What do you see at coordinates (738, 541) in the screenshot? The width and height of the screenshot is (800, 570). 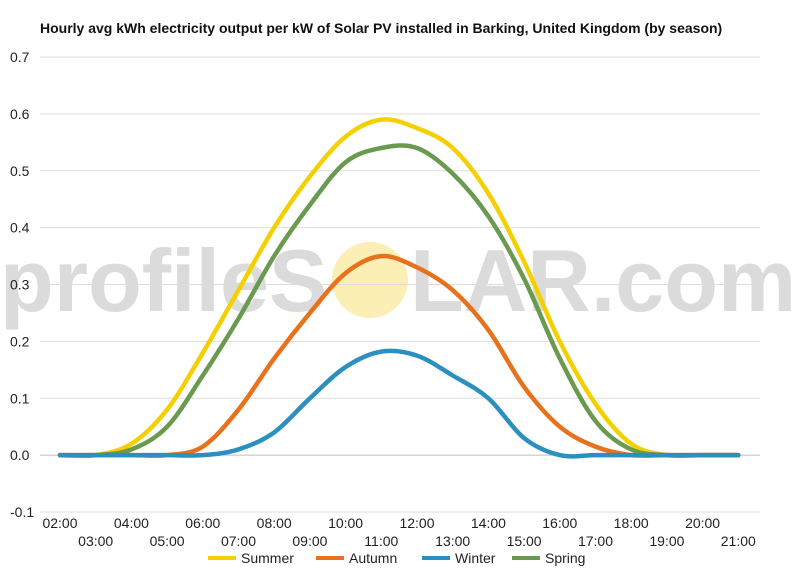 I see `x-tick-label: 21:00` at bounding box center [738, 541].